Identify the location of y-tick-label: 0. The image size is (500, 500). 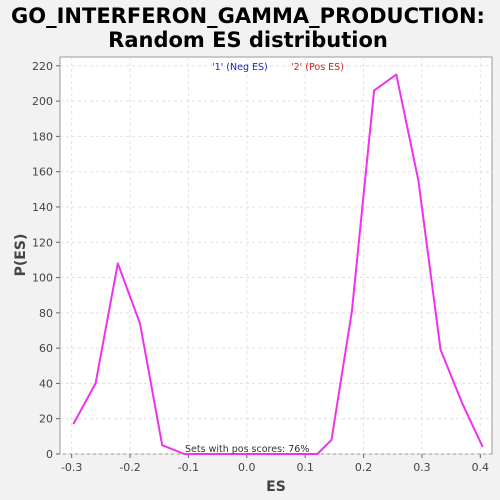
(49, 454).